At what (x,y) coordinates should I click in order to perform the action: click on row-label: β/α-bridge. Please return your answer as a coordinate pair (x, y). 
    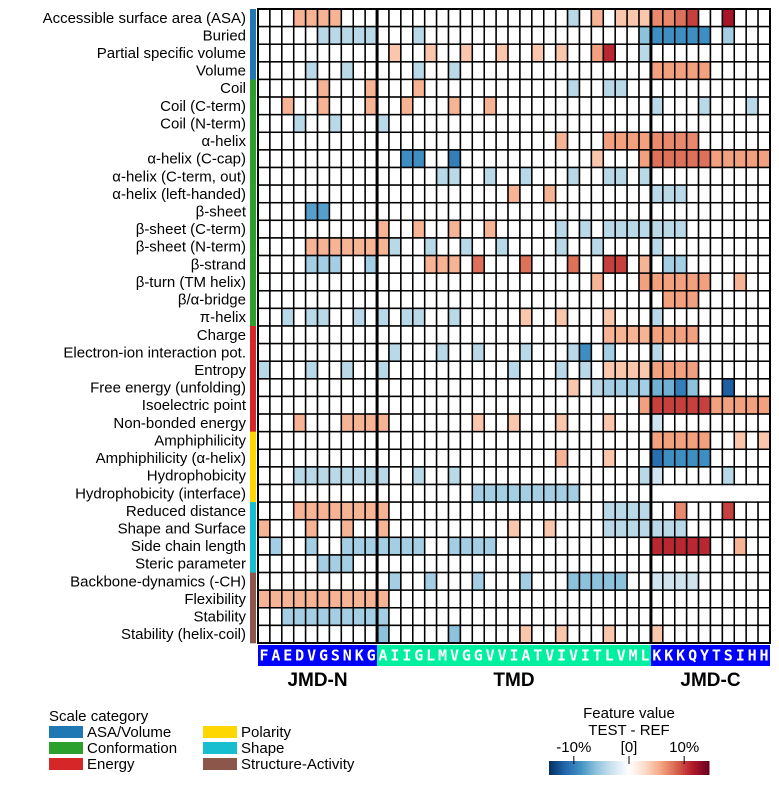
    Looking at the image, I should click on (212, 300).